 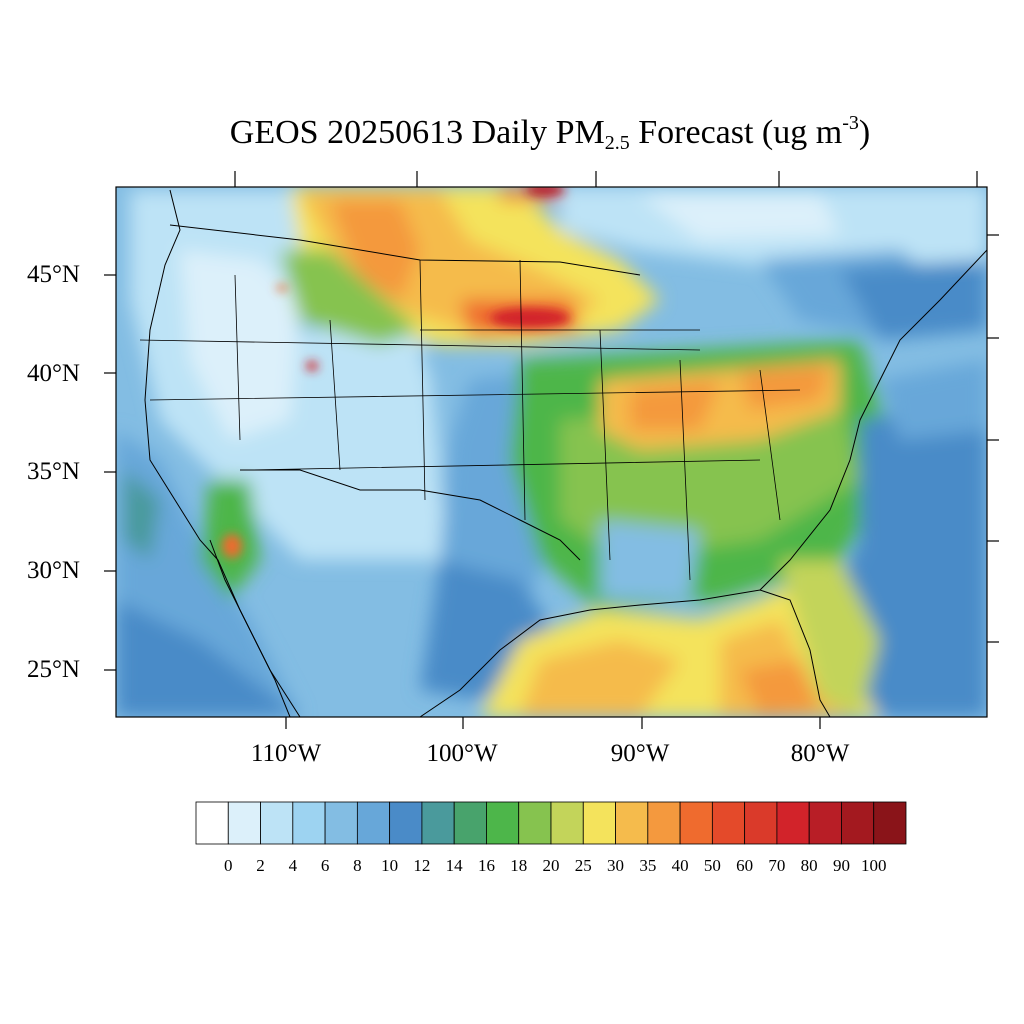 I want to click on colorbar-label: 10, so click(x=390, y=865).